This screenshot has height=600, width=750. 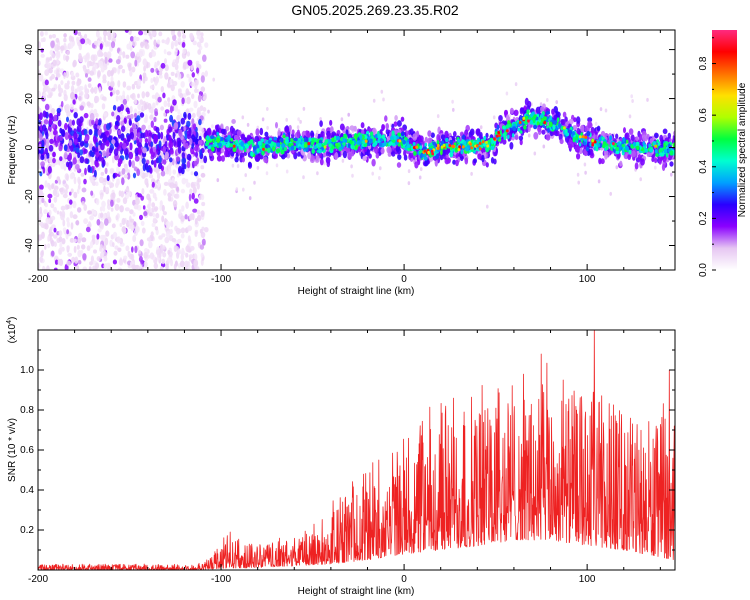 I want to click on y-multiplier-label: (x104), so click(x=12, y=330).